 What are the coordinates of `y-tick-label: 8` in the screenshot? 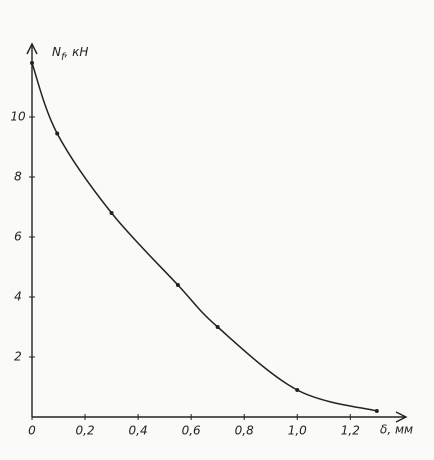 It's located at (18, 177).